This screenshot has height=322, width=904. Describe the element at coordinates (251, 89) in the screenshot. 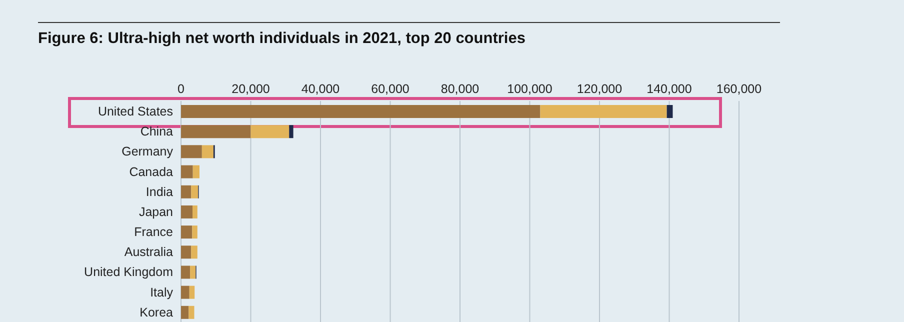

I see `x-tick-label: 20,000` at that location.